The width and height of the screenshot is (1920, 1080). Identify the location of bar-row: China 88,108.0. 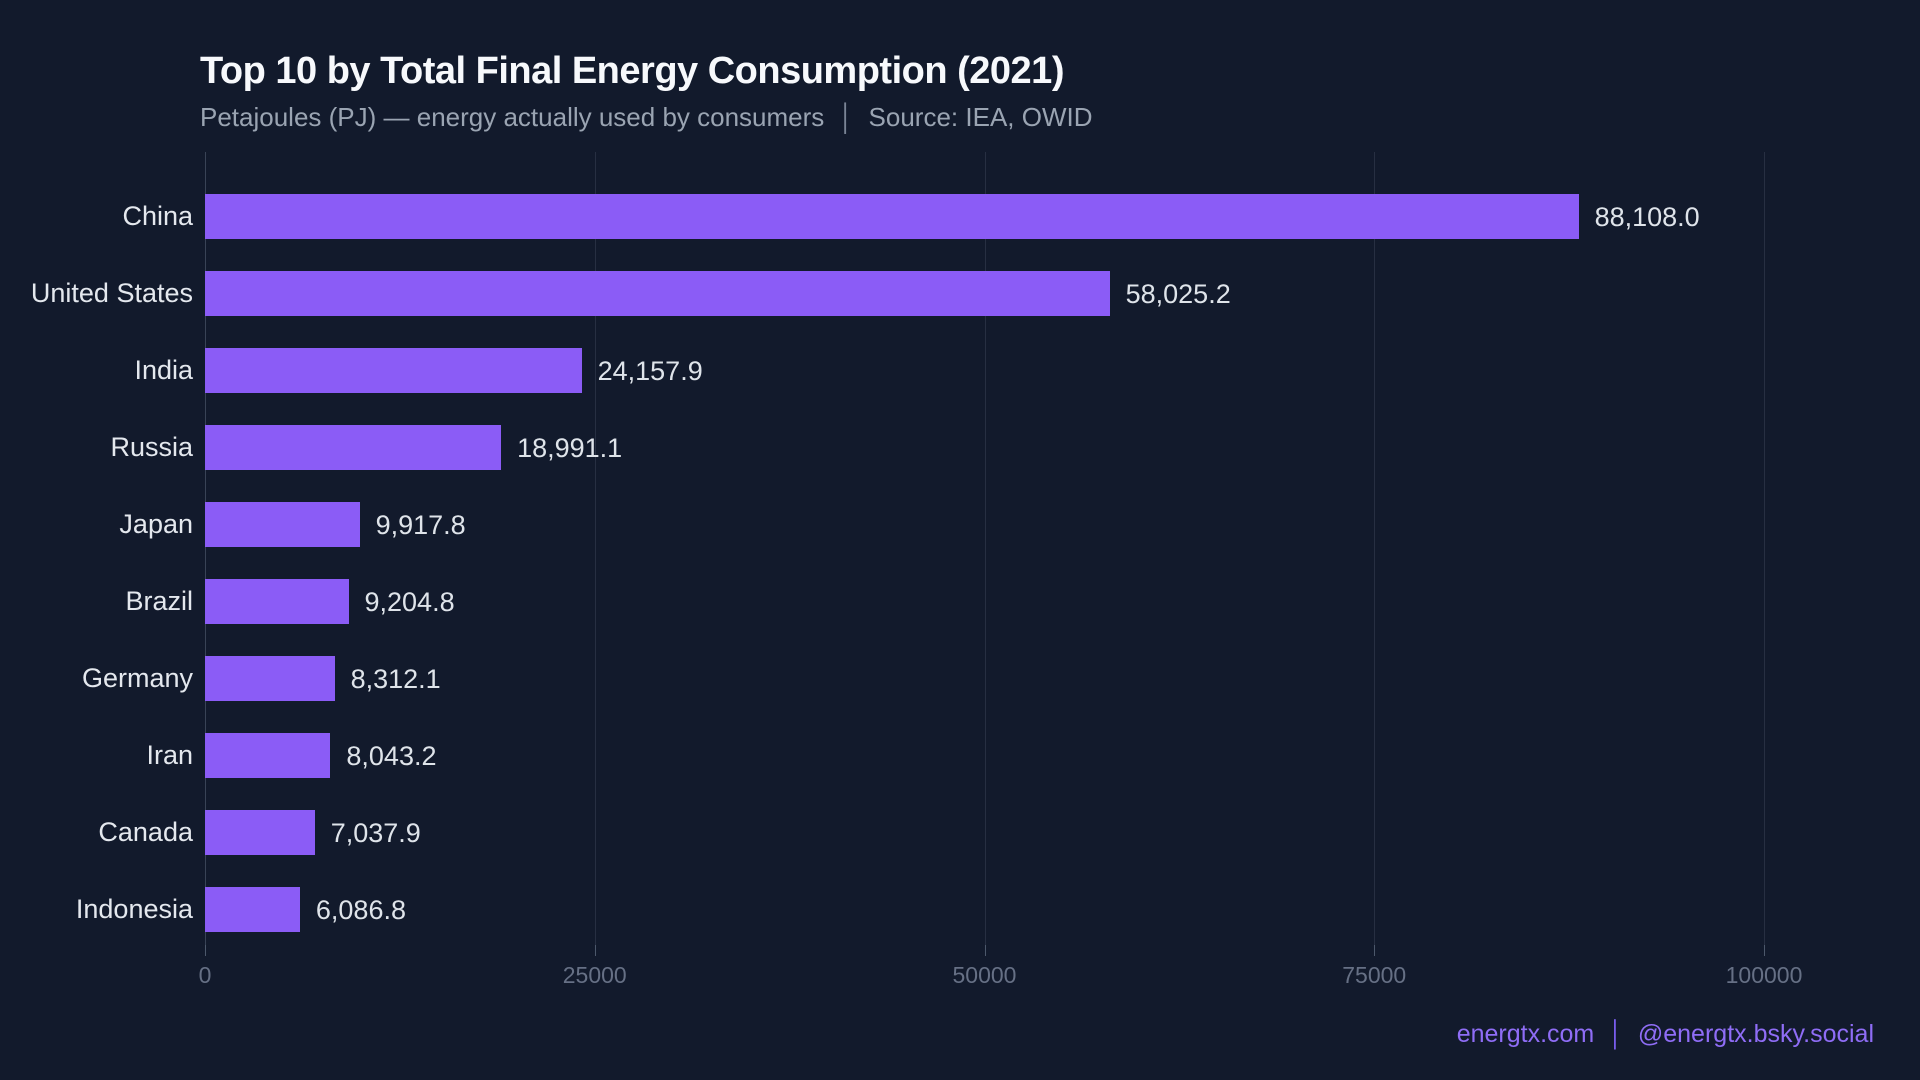
(943, 216).